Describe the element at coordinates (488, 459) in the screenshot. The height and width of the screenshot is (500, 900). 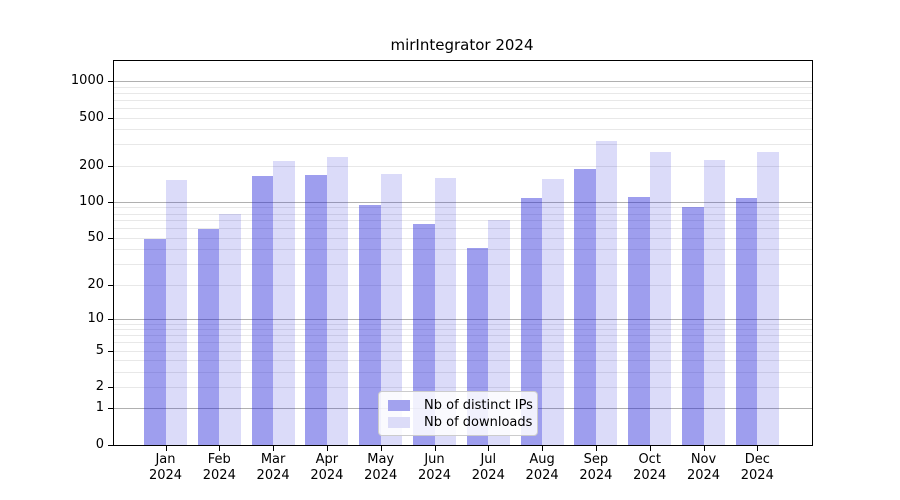
I see `x-tick-month: Jul` at that location.